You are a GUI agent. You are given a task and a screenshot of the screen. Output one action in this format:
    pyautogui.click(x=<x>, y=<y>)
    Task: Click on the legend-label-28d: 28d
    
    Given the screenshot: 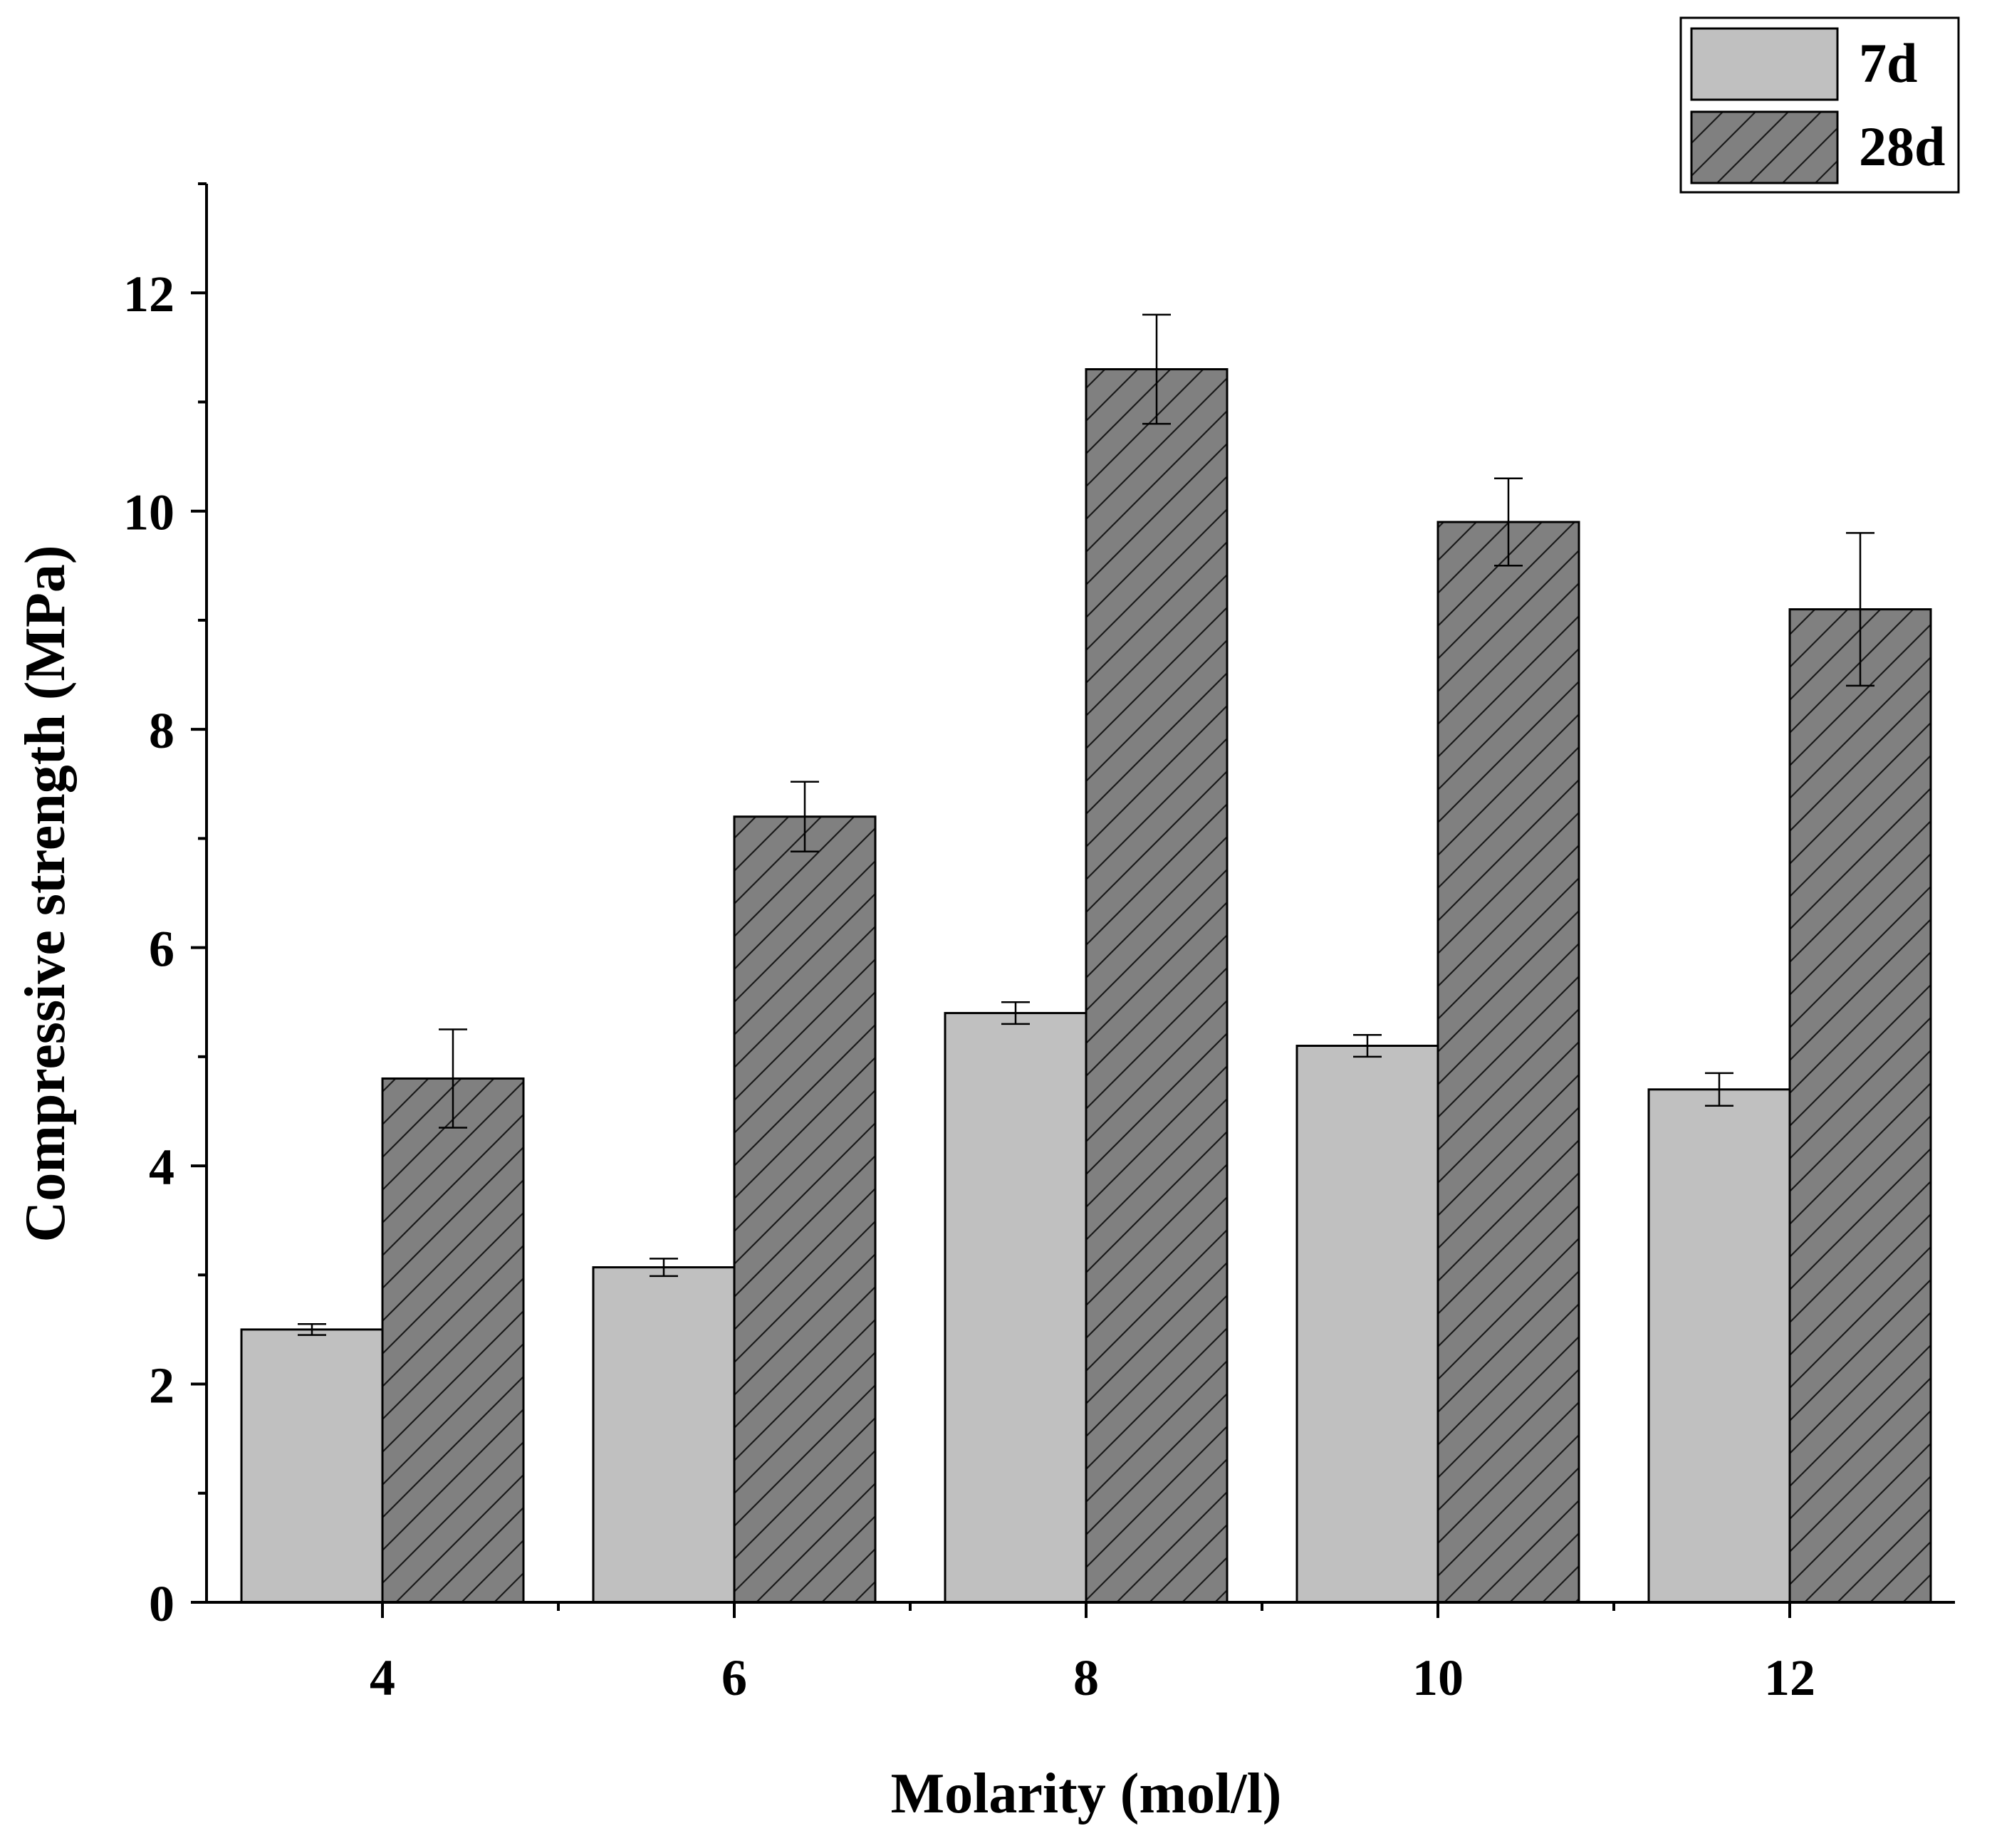 What is the action you would take?
    pyautogui.click(x=1902, y=146)
    